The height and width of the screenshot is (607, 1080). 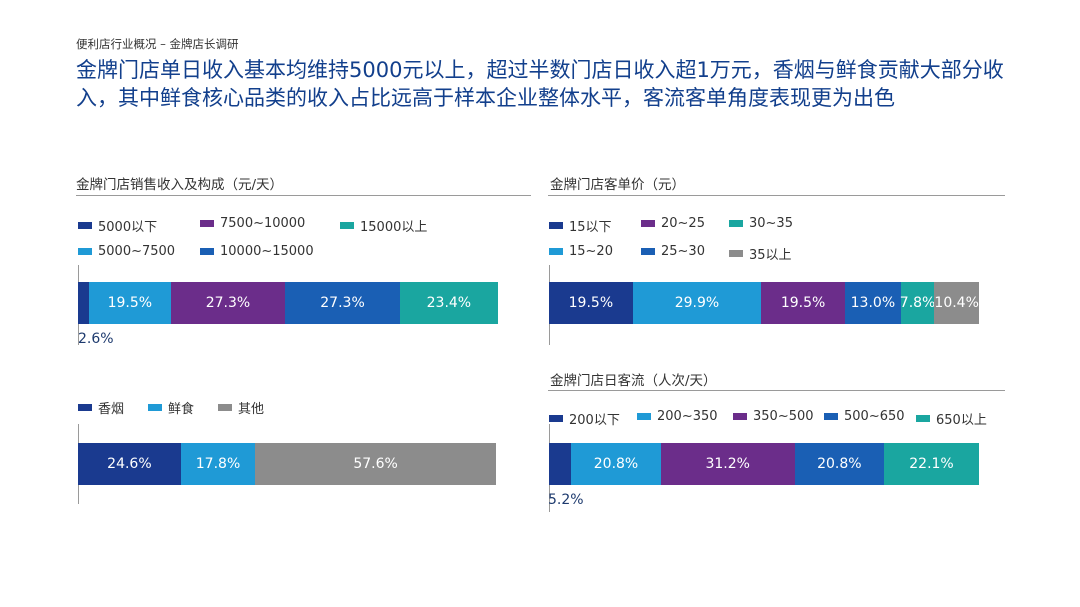 I want to click on legend-item: 10000~15000, so click(x=257, y=251).